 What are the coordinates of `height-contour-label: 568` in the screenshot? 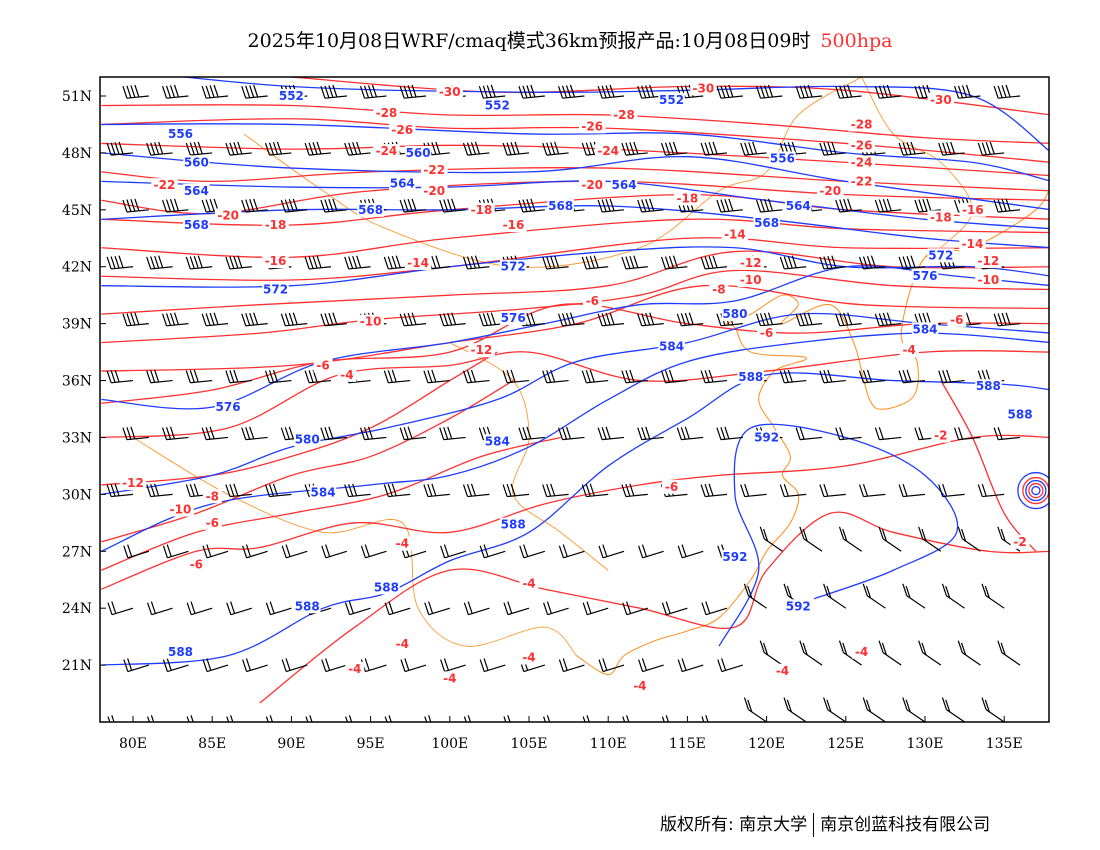 It's located at (560, 206).